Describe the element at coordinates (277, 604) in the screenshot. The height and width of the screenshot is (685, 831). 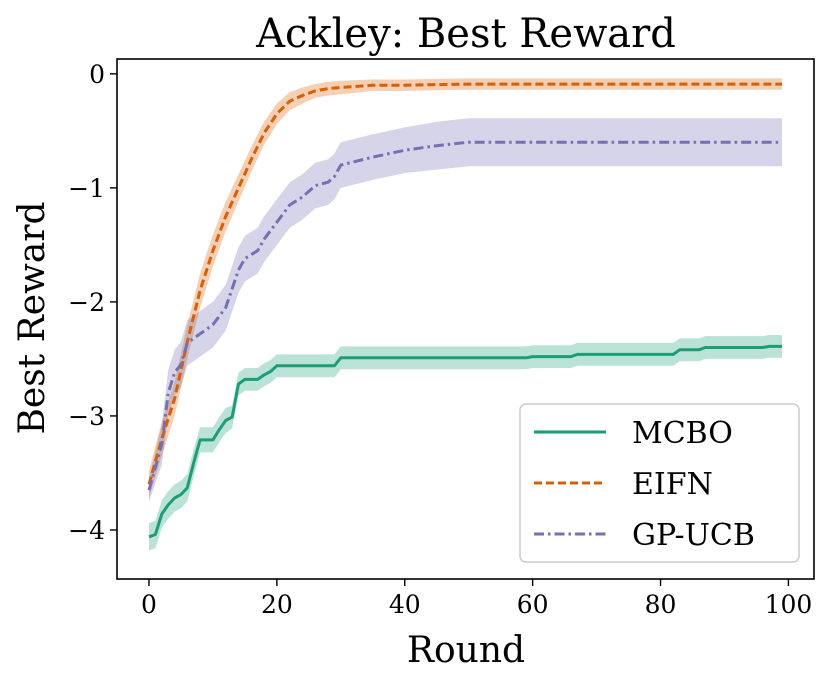
I see `x-tick-label: 20` at that location.